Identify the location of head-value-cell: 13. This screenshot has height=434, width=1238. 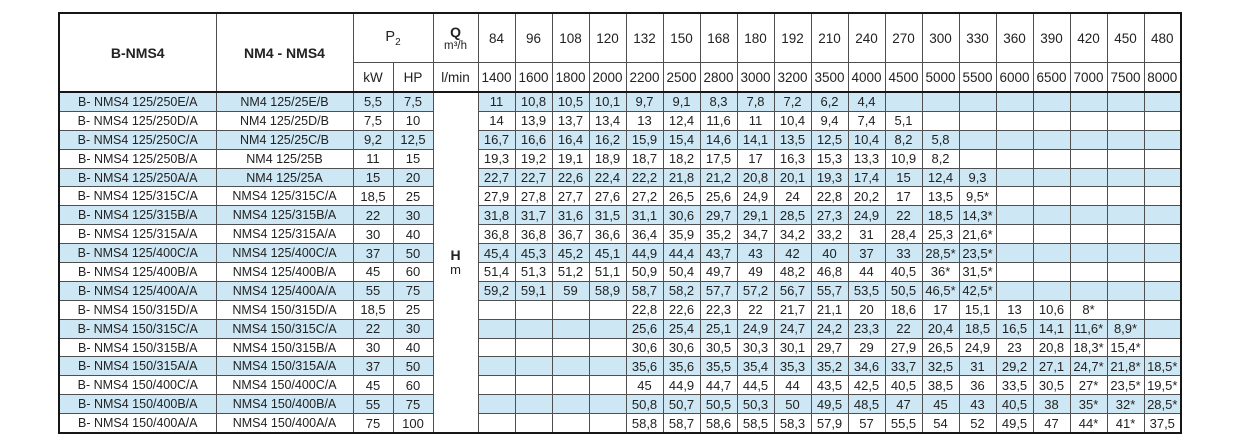
(644, 120).